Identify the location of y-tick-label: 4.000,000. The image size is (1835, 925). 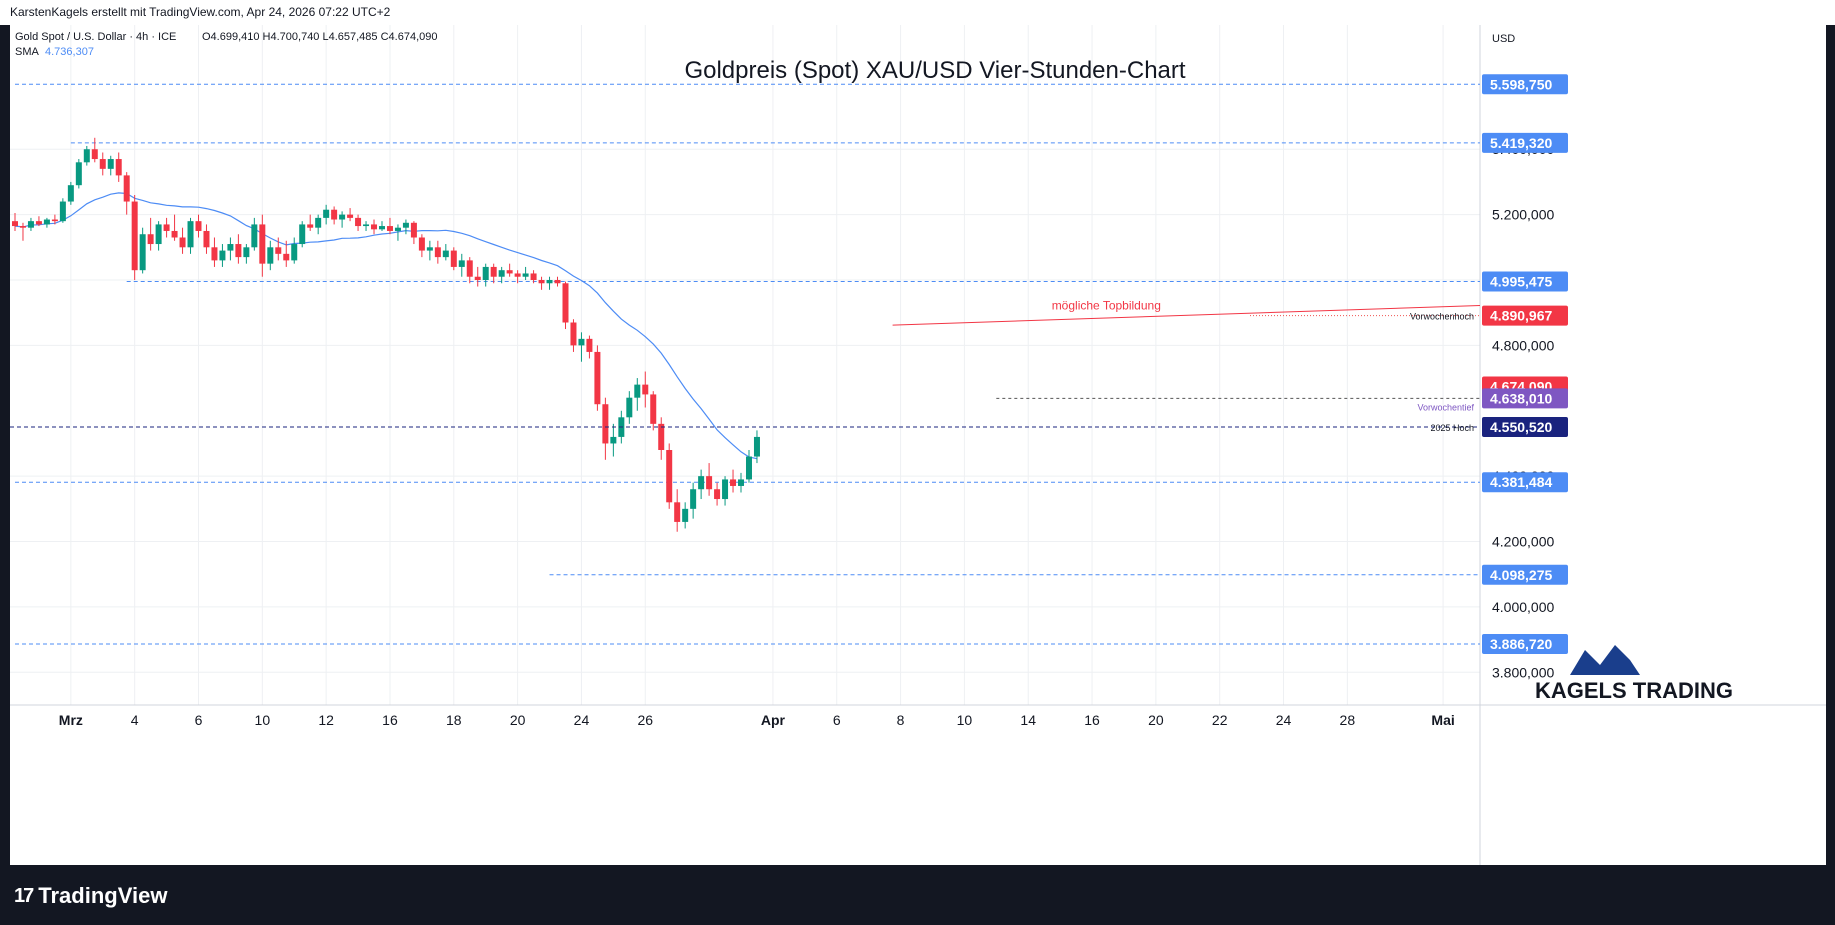
(1523, 607).